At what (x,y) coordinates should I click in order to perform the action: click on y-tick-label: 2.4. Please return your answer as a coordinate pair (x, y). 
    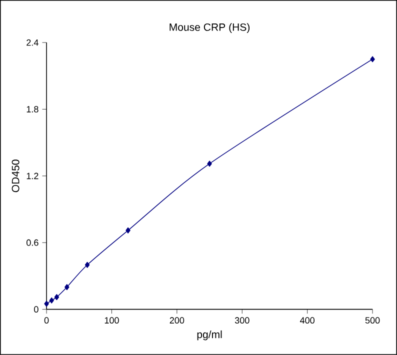
    Looking at the image, I should click on (32, 42).